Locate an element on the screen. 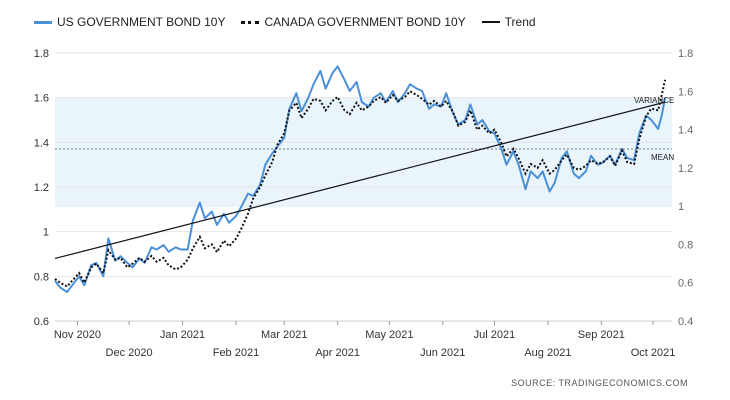  y-axis-right: 0.4 0.6 0.8 1 1.2 1.4 1.6 1.8 is located at coordinates (685, 188).